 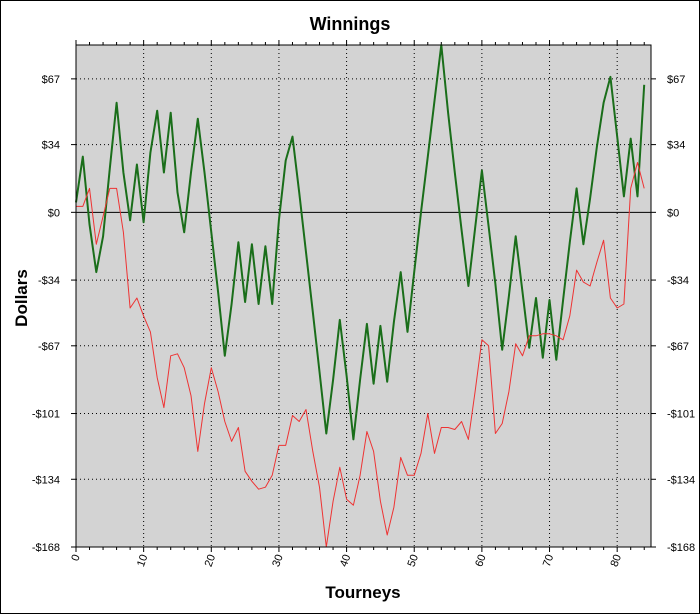 What do you see at coordinates (673, 213) in the screenshot?
I see `y-tick-label-right: $0` at bounding box center [673, 213].